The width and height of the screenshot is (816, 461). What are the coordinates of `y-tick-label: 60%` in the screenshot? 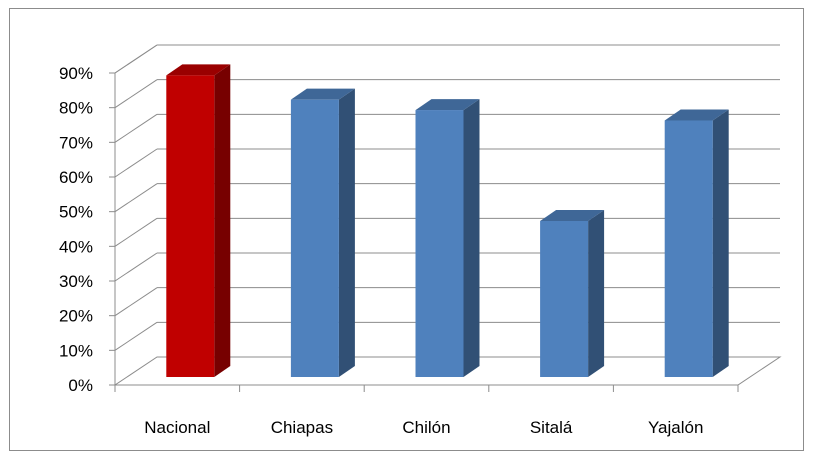 It's located at (76, 177).